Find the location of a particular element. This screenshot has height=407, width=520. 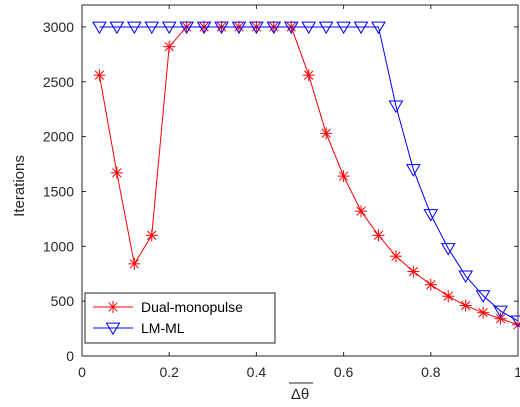

x-tick-label: 0.2 is located at coordinates (169, 372).